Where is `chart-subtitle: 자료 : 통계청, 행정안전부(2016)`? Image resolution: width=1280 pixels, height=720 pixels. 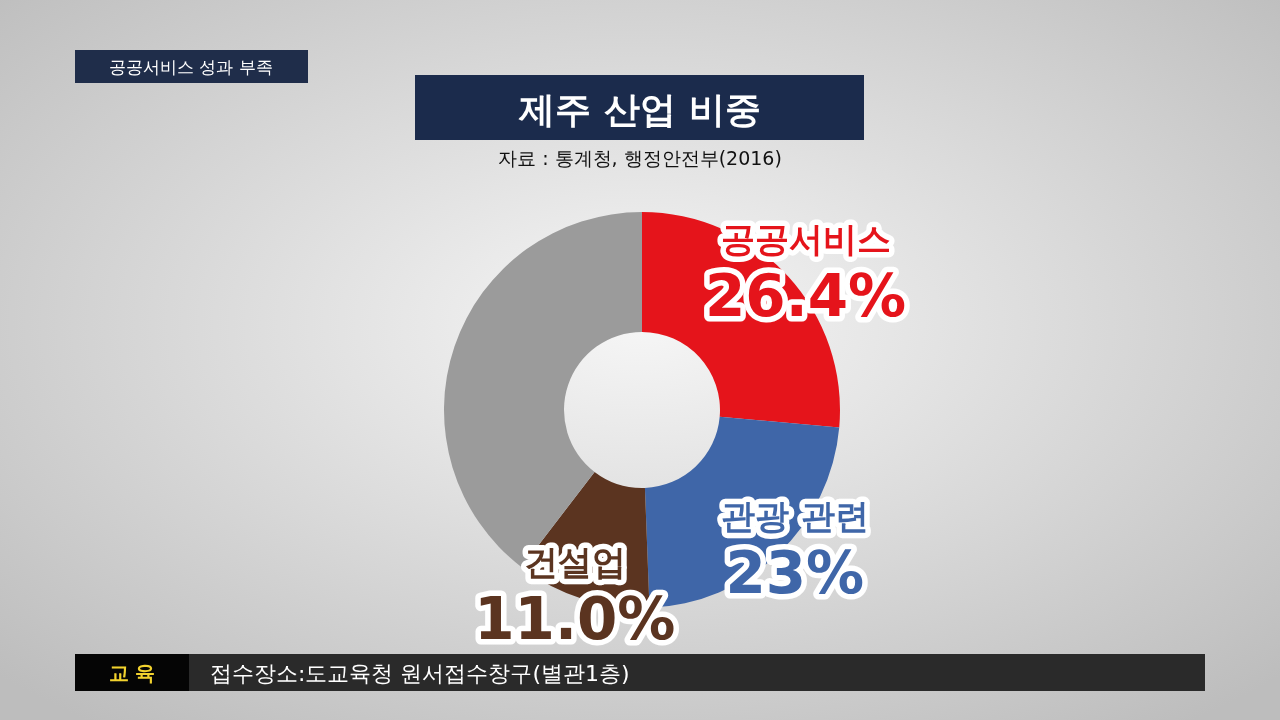
chart-subtitle: 자료 : 통계청, 행정안전부(2016) is located at coordinates (640, 158).